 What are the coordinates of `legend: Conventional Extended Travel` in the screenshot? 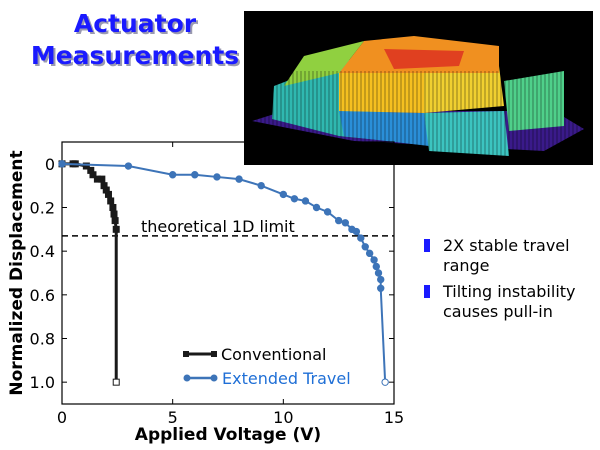 It's located at (267, 366).